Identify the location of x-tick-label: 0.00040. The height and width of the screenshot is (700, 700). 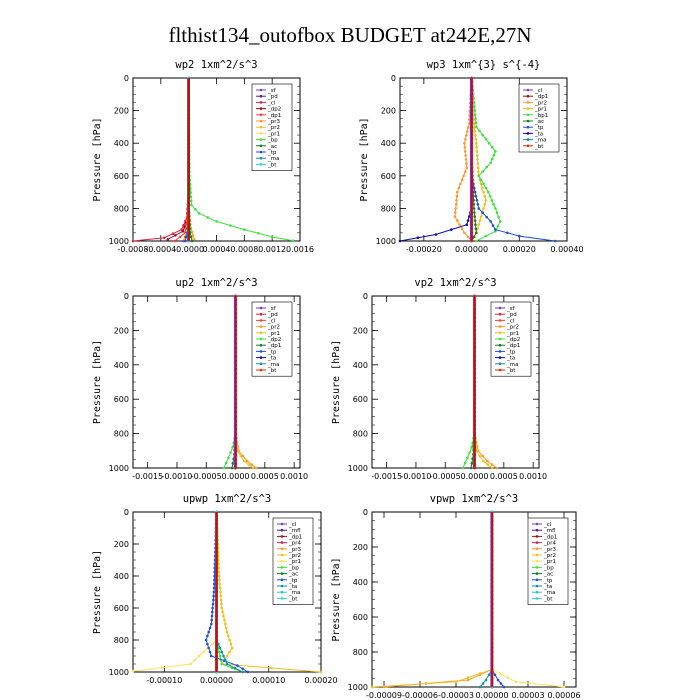
(566, 249).